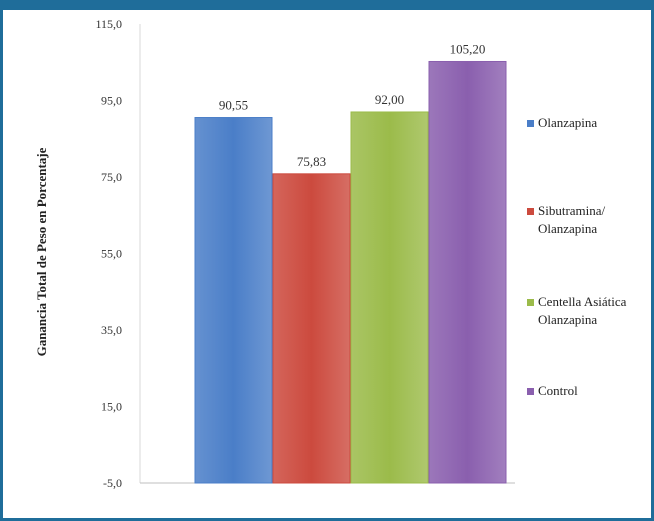  What do you see at coordinates (108, 24) in the screenshot?
I see `y-tick-label: 115,0` at bounding box center [108, 24].